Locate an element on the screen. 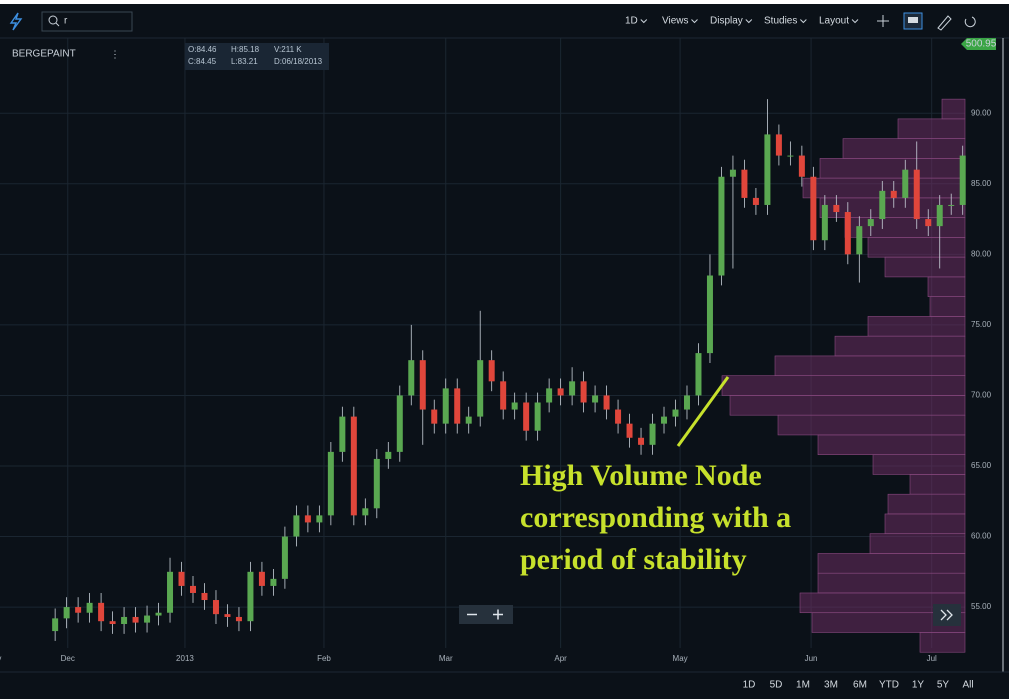  top-edge is located at coordinates (504, 2).